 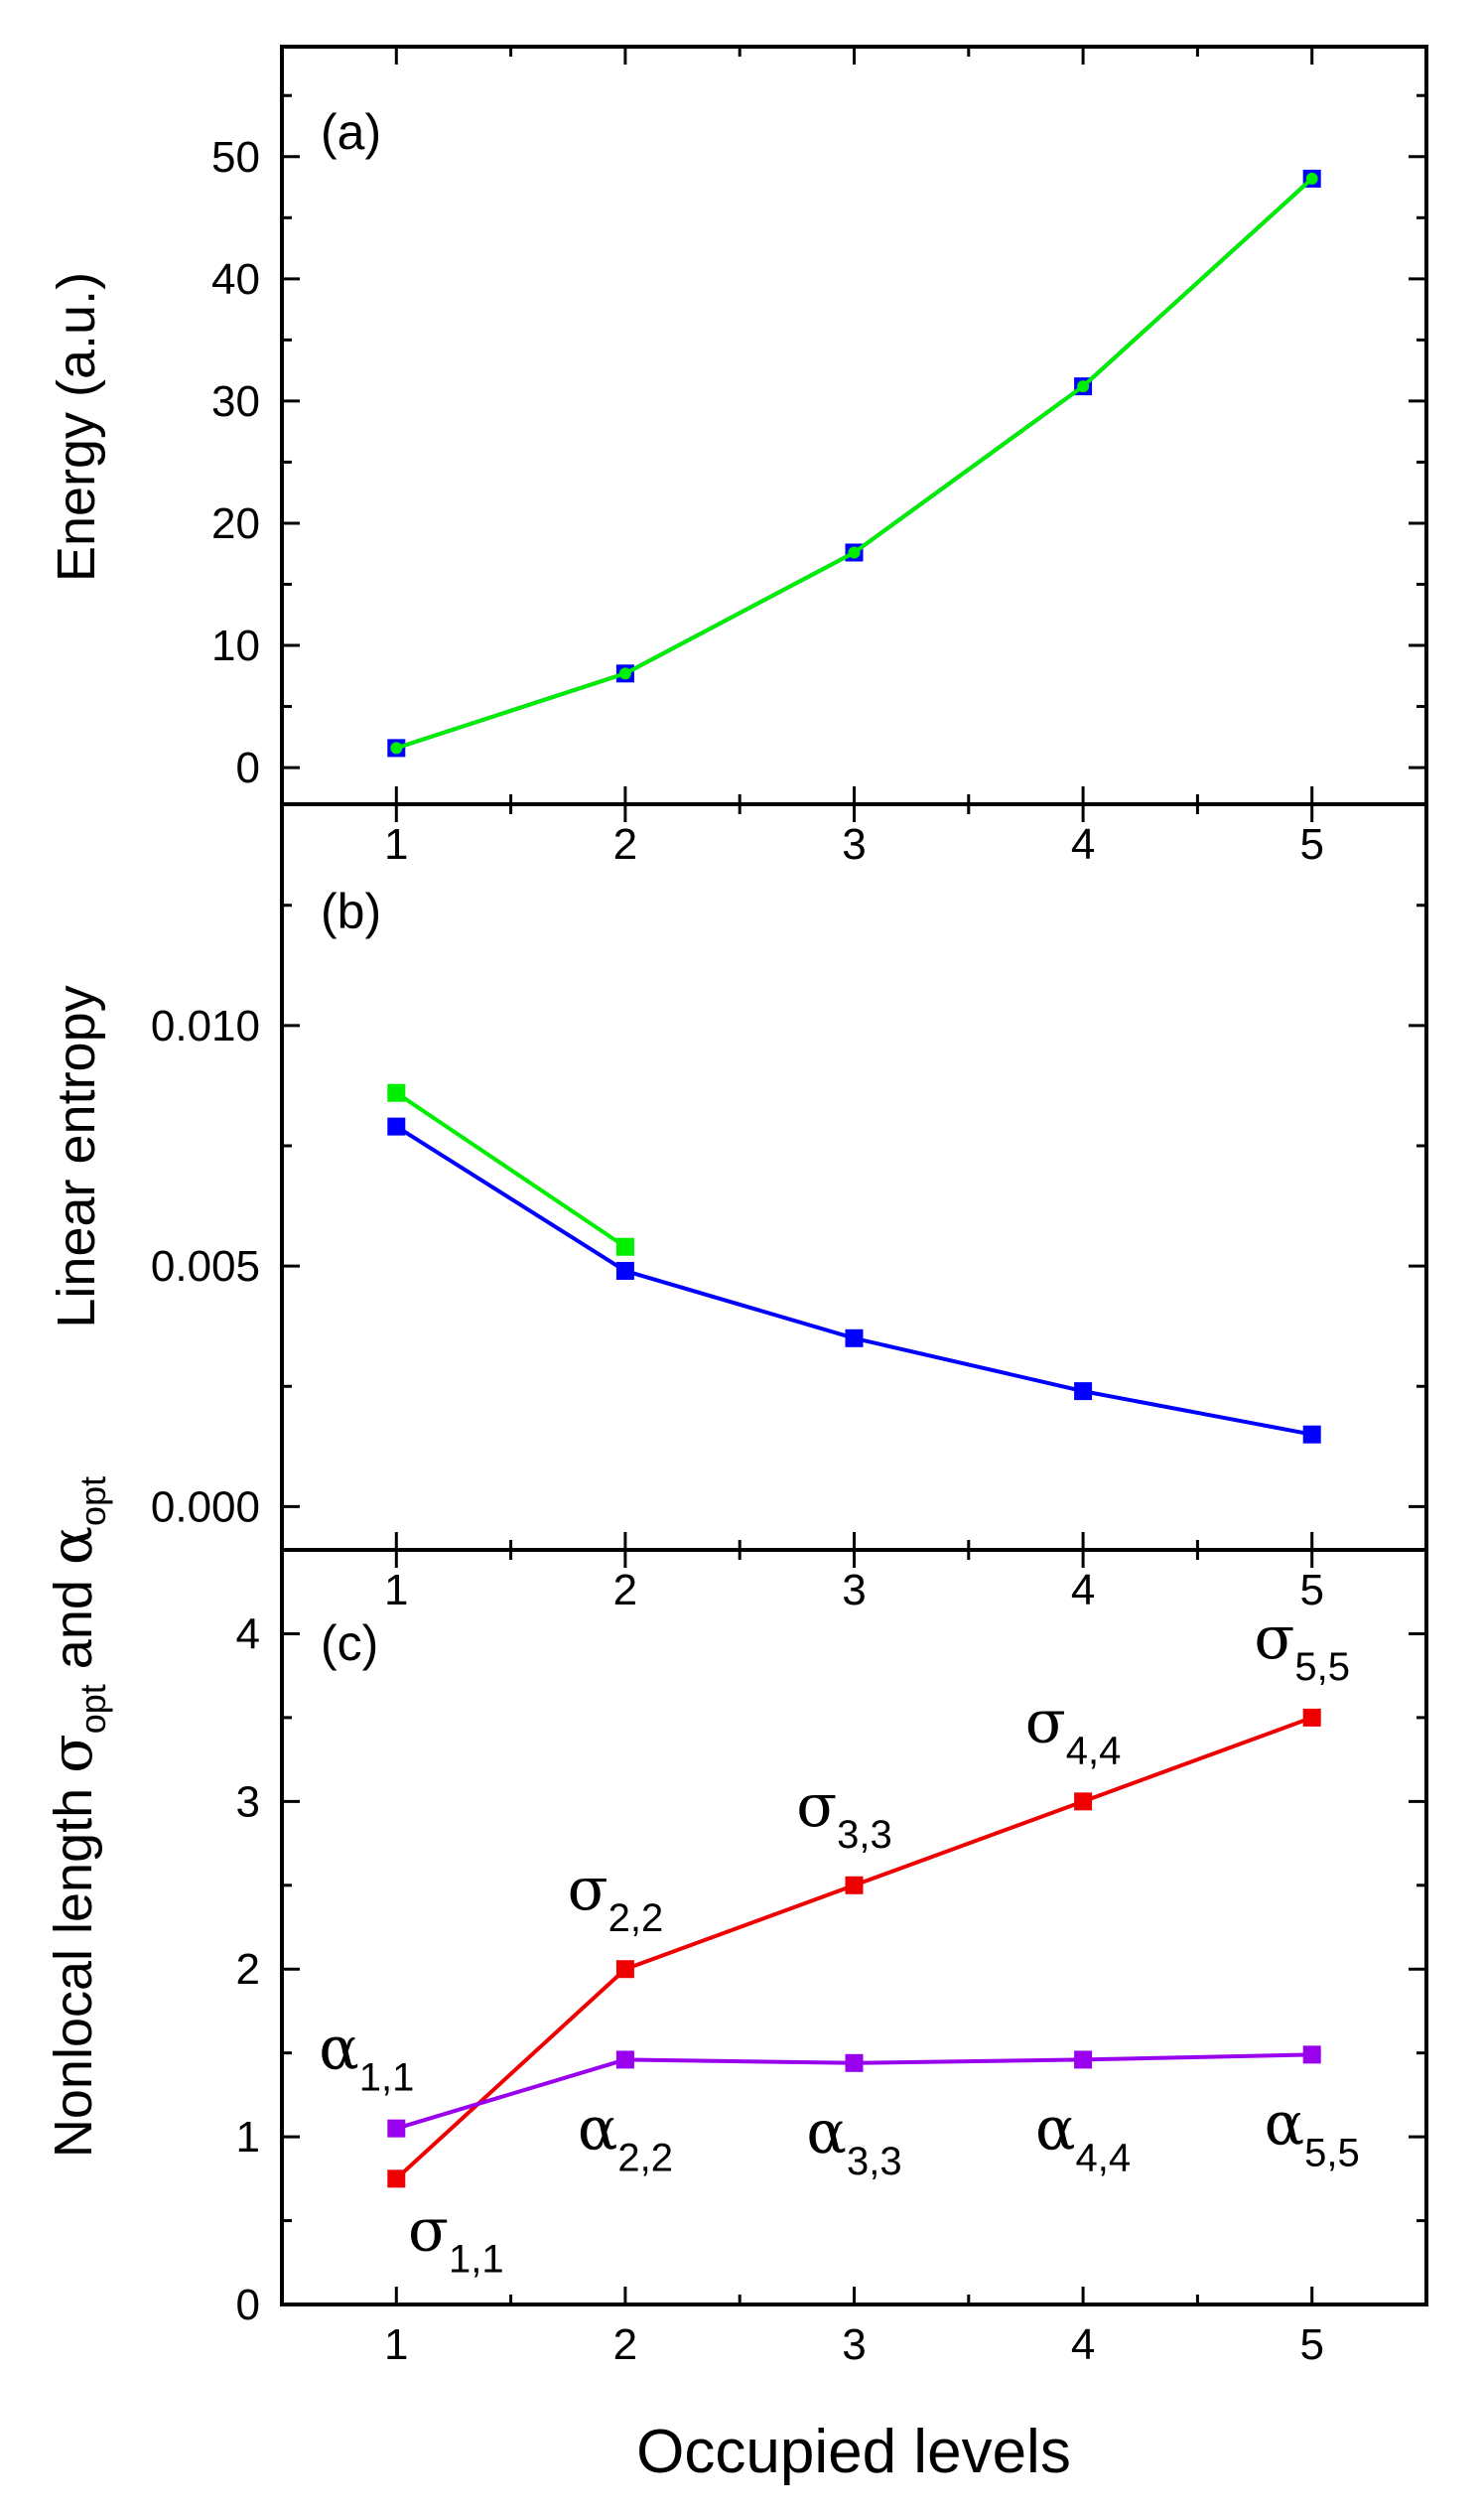 What do you see at coordinates (854, 464) in the screenshot?
I see `panel-a-series-layer` at bounding box center [854, 464].